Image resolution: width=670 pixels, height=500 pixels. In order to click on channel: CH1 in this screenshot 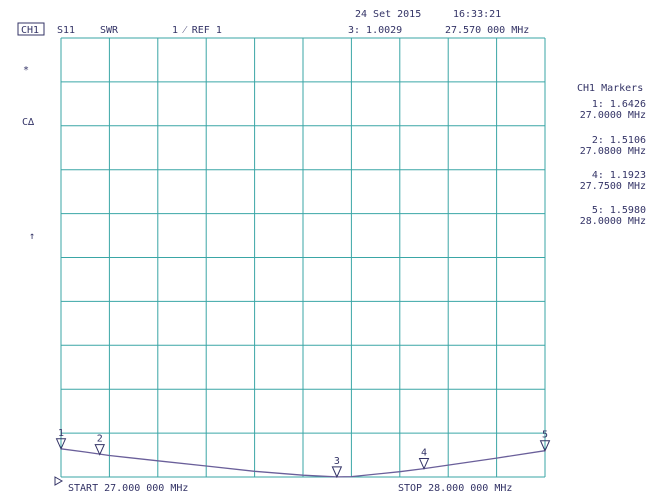, I will do `click(30, 30)`.